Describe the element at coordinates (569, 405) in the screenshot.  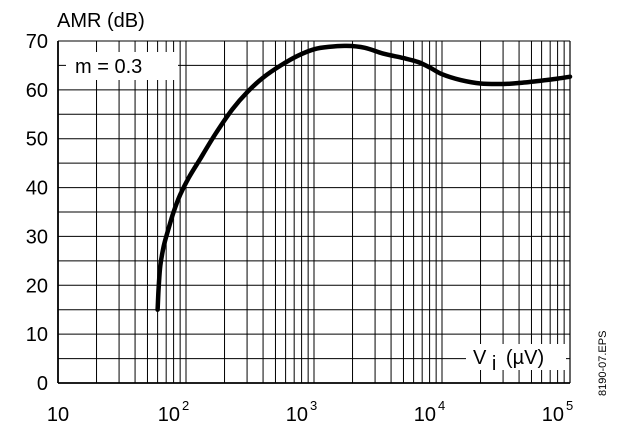
I see `x-tick-exponent: 5` at that location.